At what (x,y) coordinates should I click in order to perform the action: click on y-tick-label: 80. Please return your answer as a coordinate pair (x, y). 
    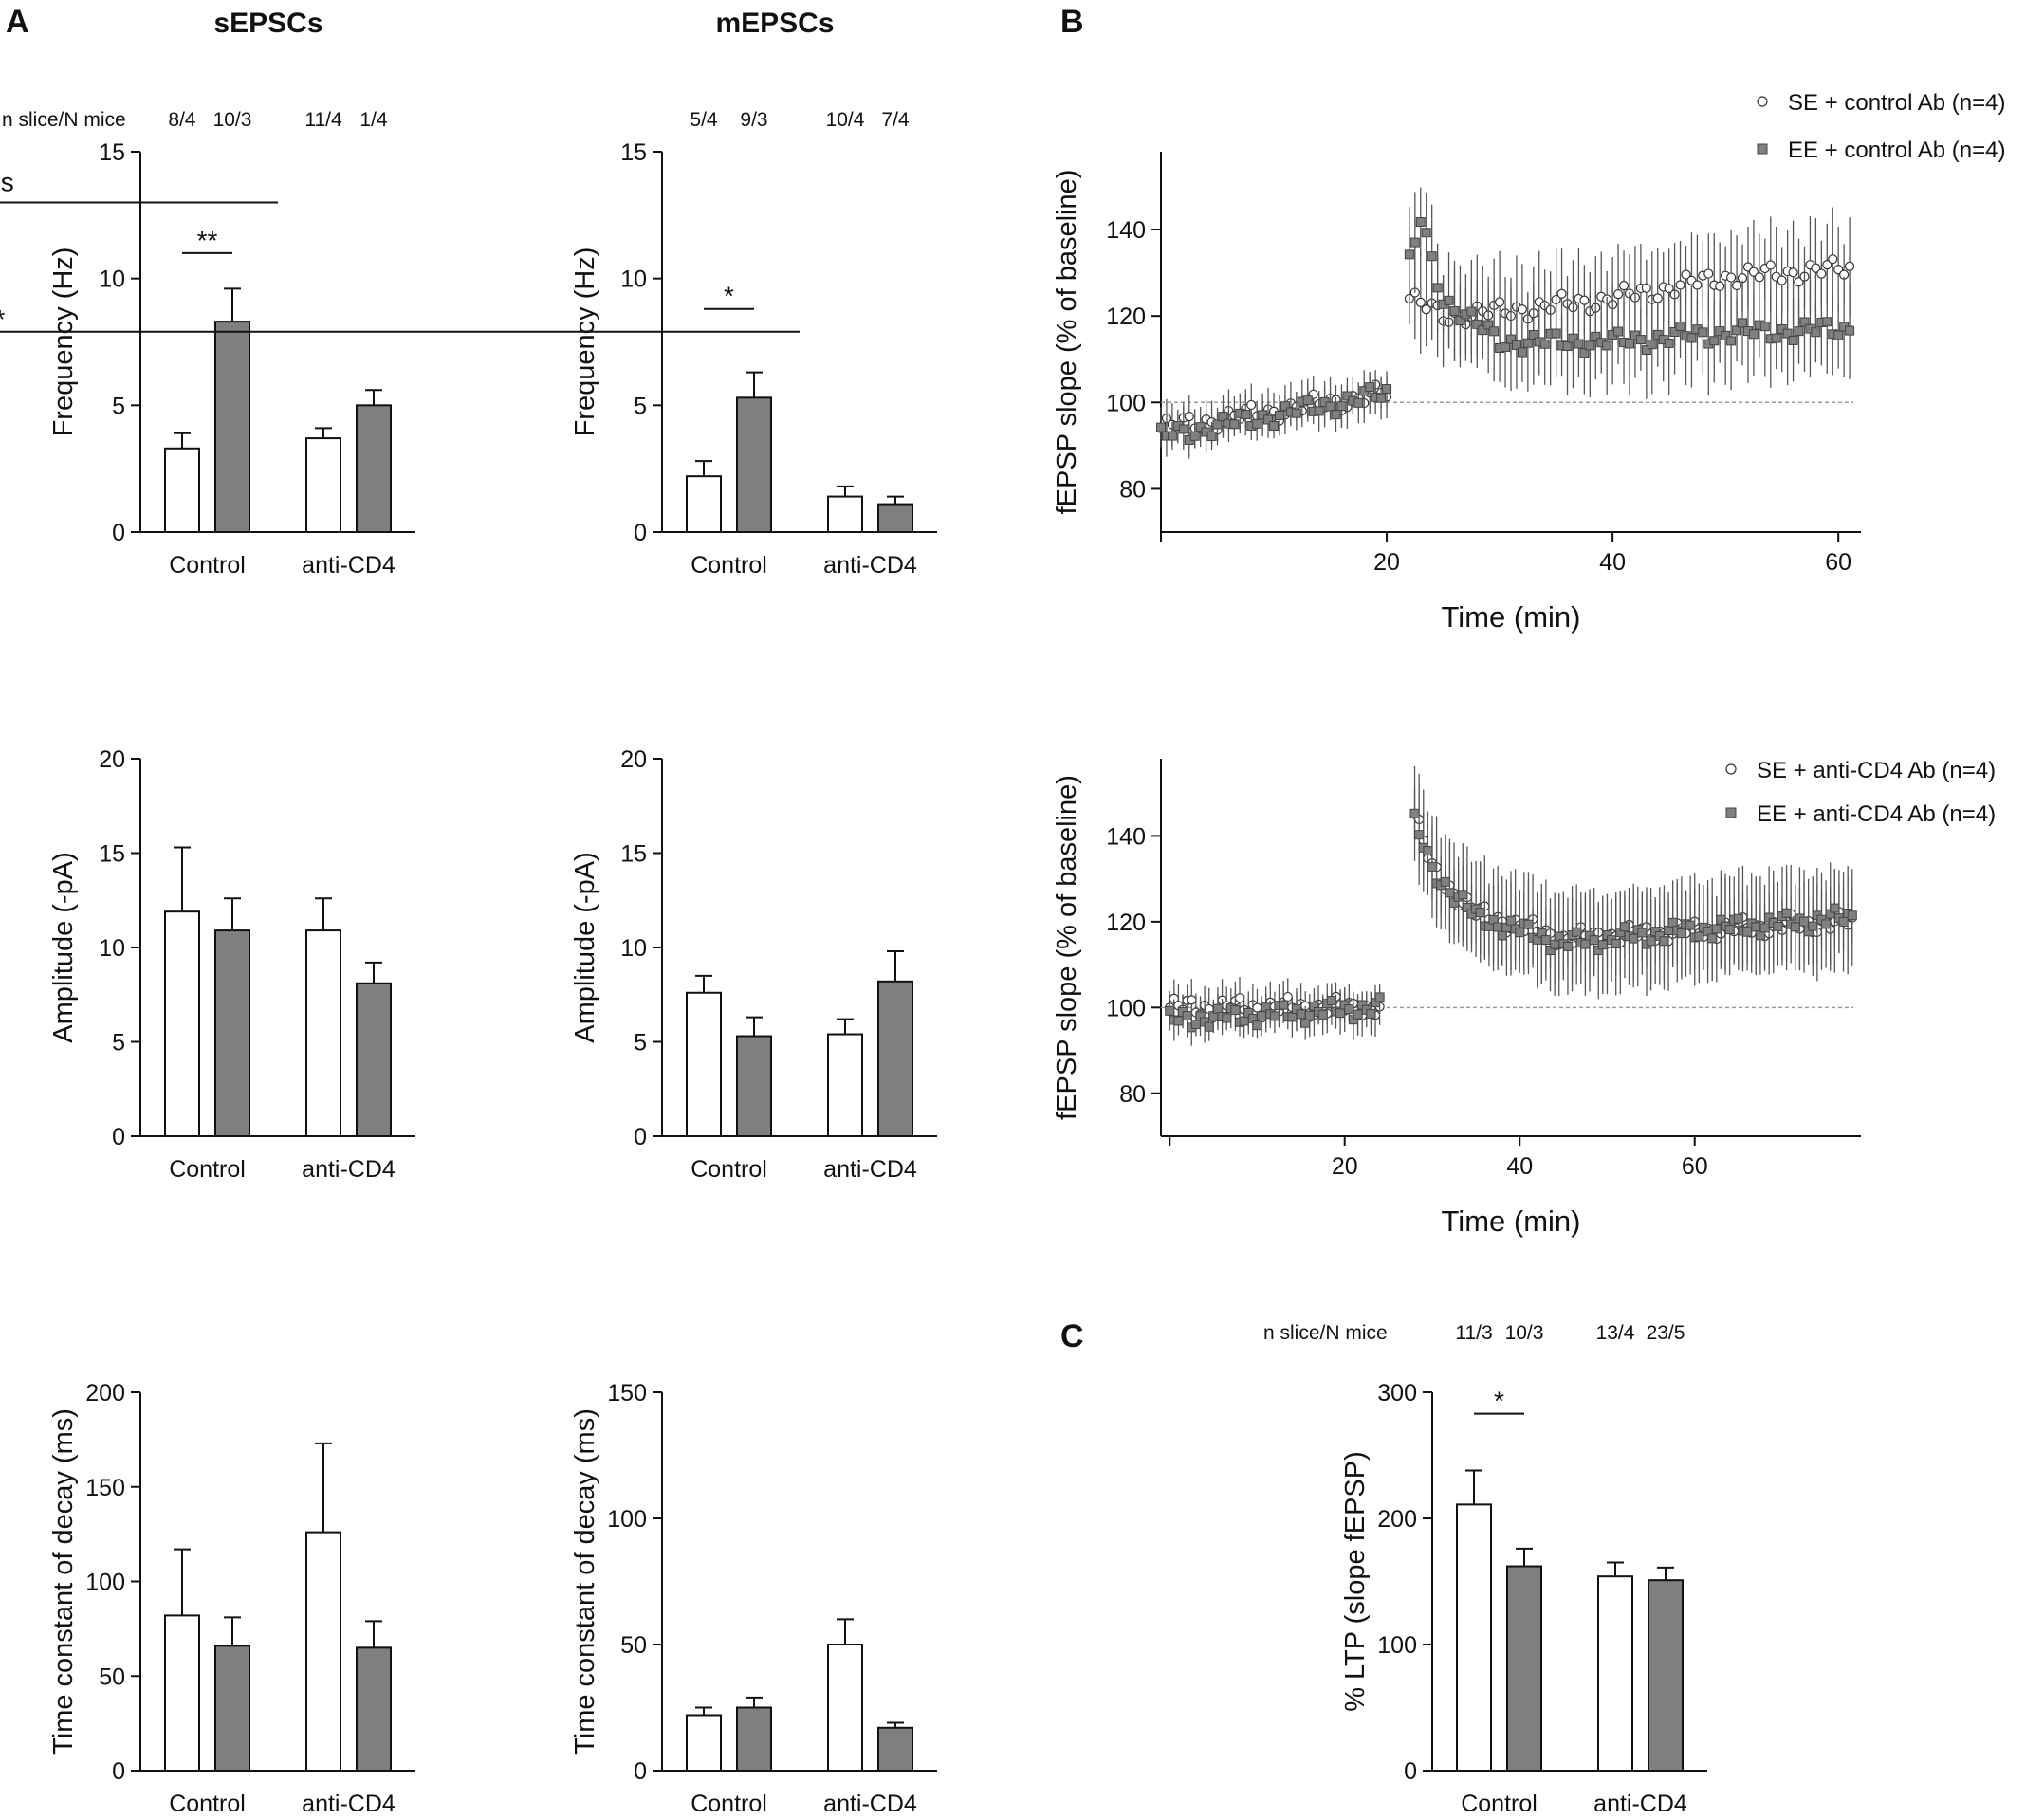
    Looking at the image, I should click on (1132, 1094).